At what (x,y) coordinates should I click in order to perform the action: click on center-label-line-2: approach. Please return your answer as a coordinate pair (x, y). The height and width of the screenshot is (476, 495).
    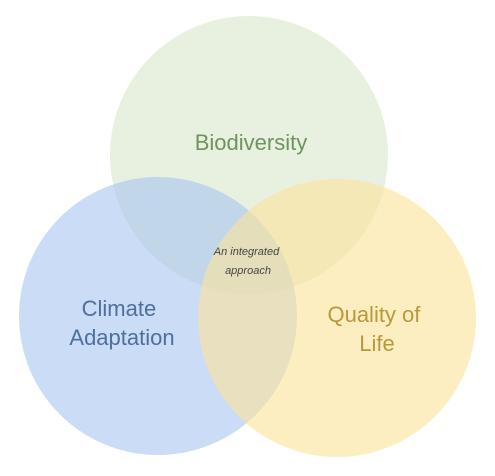
    Looking at the image, I should click on (248, 271).